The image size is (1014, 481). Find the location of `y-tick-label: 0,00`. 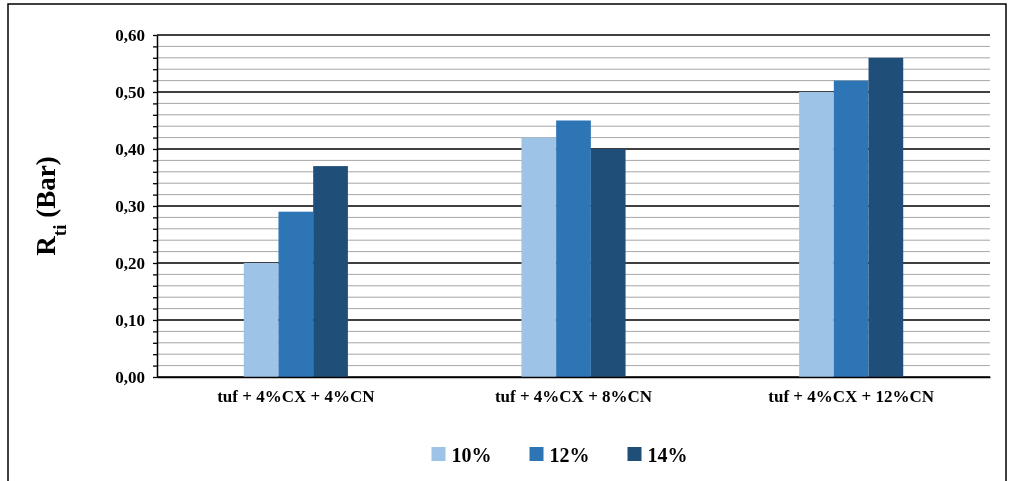

y-tick-label: 0,00 is located at coordinates (130, 377).